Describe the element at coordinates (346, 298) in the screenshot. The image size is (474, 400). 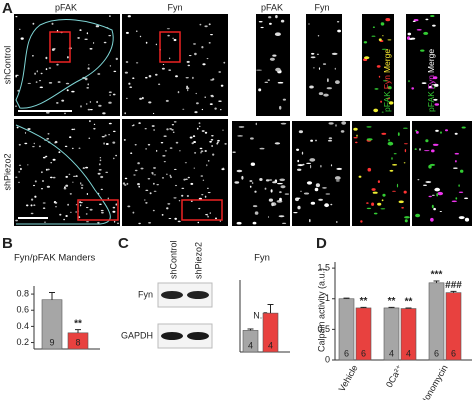
I see `error-bar` at that location.